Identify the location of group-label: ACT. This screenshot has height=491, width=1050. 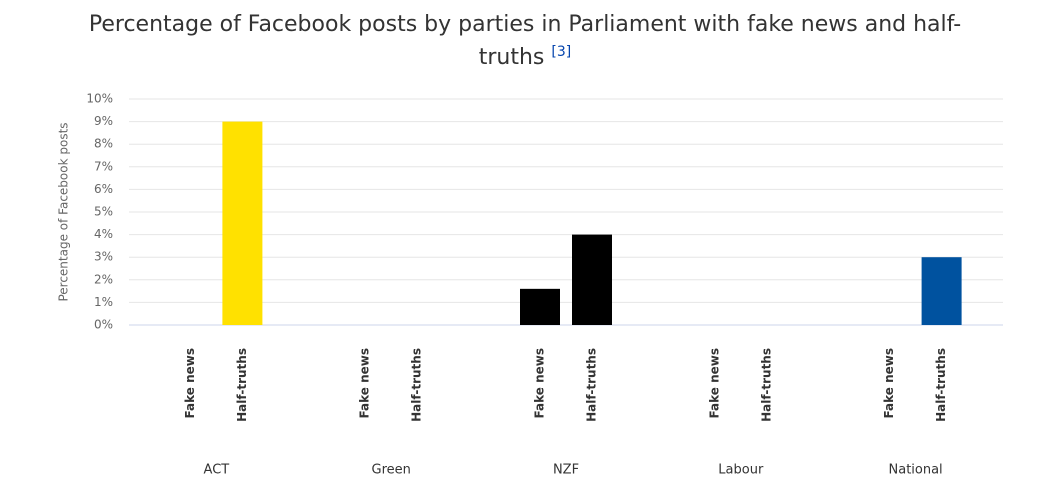
(217, 470).